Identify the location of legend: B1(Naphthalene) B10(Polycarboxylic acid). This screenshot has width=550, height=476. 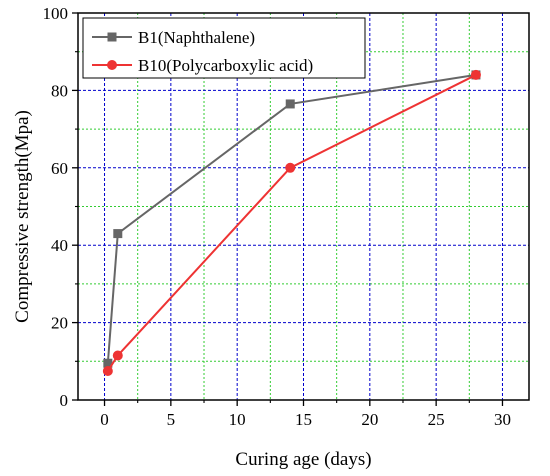
(224, 48).